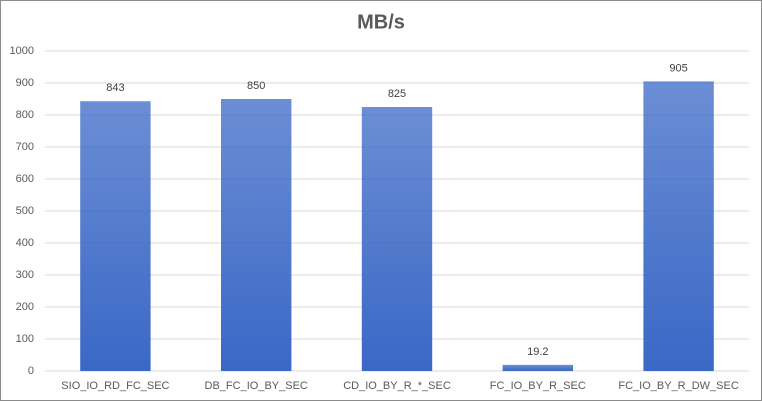 Image resolution: width=762 pixels, height=401 pixels. What do you see at coordinates (25, 179) in the screenshot?
I see `y-tick-label: 600` at bounding box center [25, 179].